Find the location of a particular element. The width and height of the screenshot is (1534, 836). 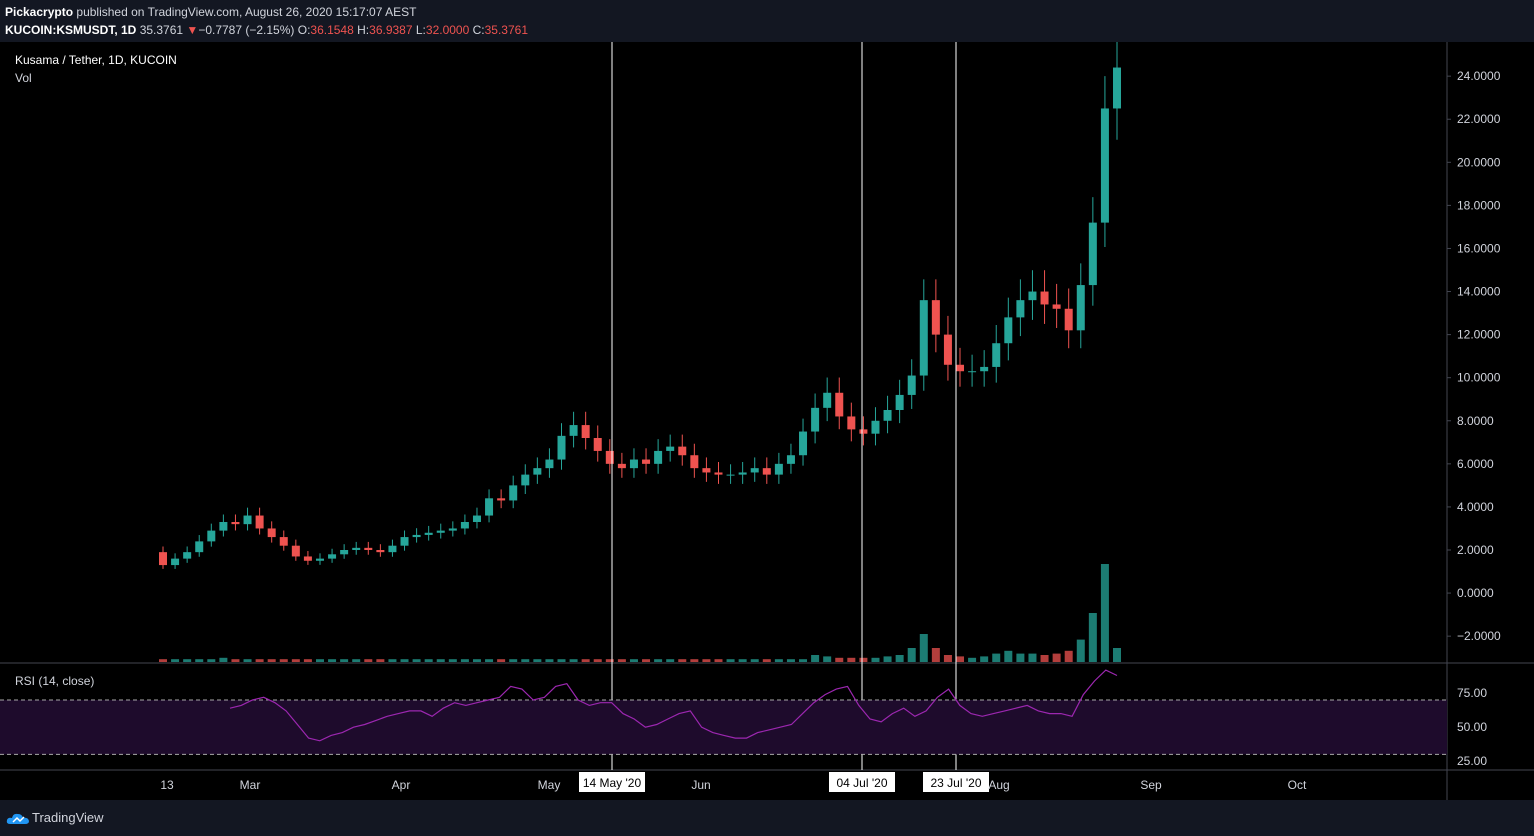

time-tick-label: Apr is located at coordinates (401, 785).